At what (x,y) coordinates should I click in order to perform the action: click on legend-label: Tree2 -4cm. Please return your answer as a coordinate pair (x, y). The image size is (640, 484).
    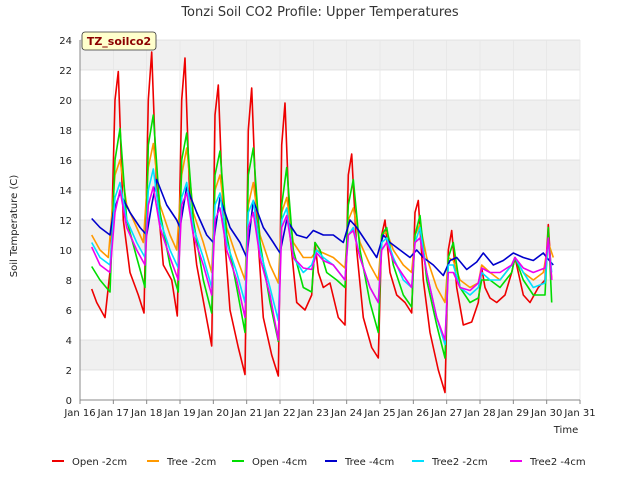
    Looking at the image, I should click on (557, 462).